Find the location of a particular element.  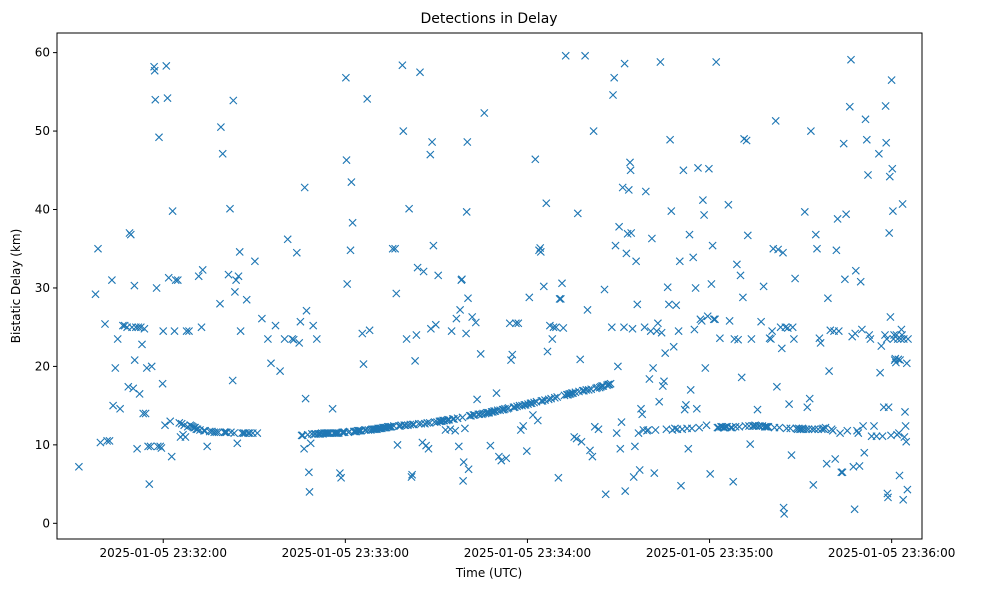

x-axis-label: Time (UTC) is located at coordinates (488, 573).